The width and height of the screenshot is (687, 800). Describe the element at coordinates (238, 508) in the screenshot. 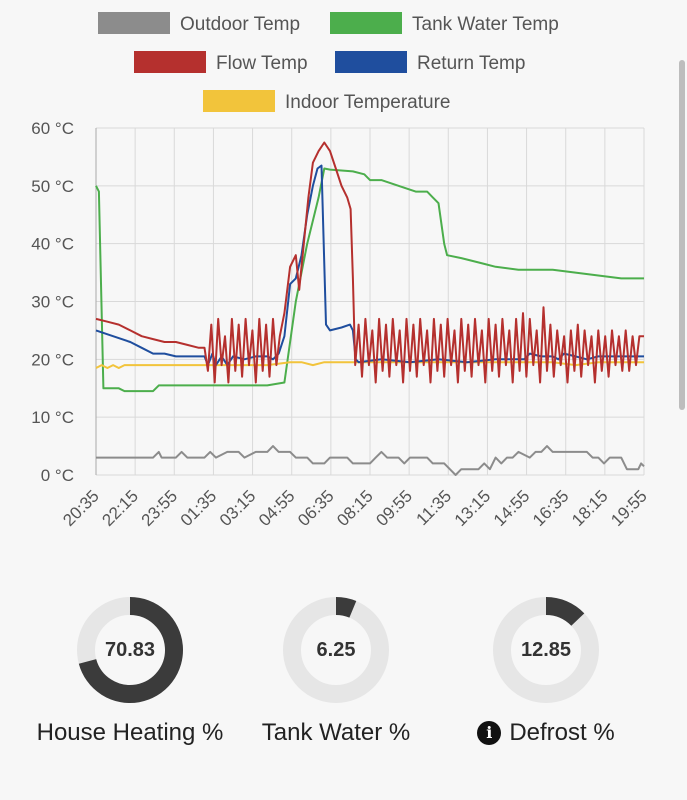

I see `x-tick-label: 03:15` at that location.